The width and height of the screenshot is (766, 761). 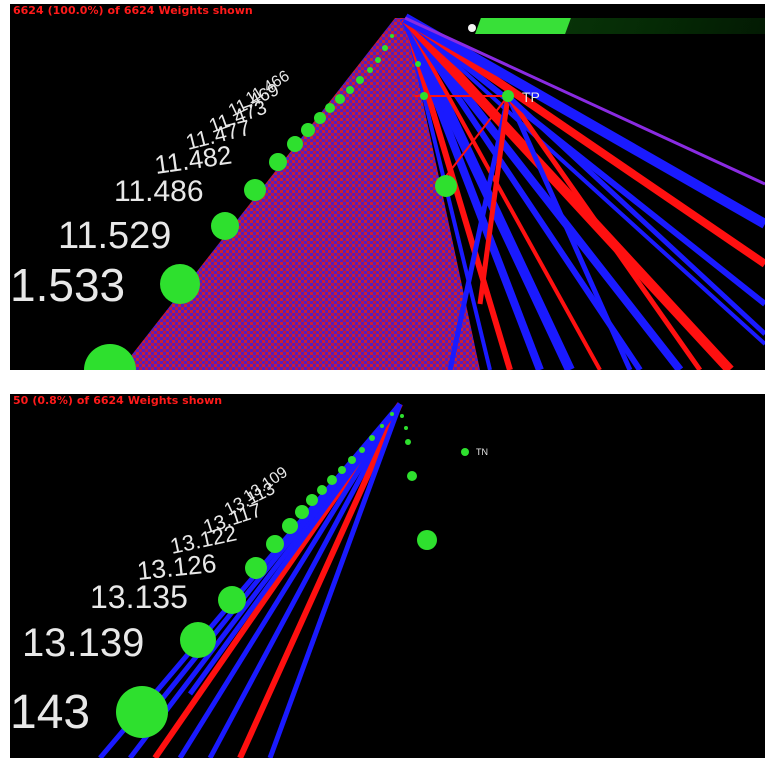 What do you see at coordinates (523, 26) in the screenshot?
I see `slider-fill` at bounding box center [523, 26].